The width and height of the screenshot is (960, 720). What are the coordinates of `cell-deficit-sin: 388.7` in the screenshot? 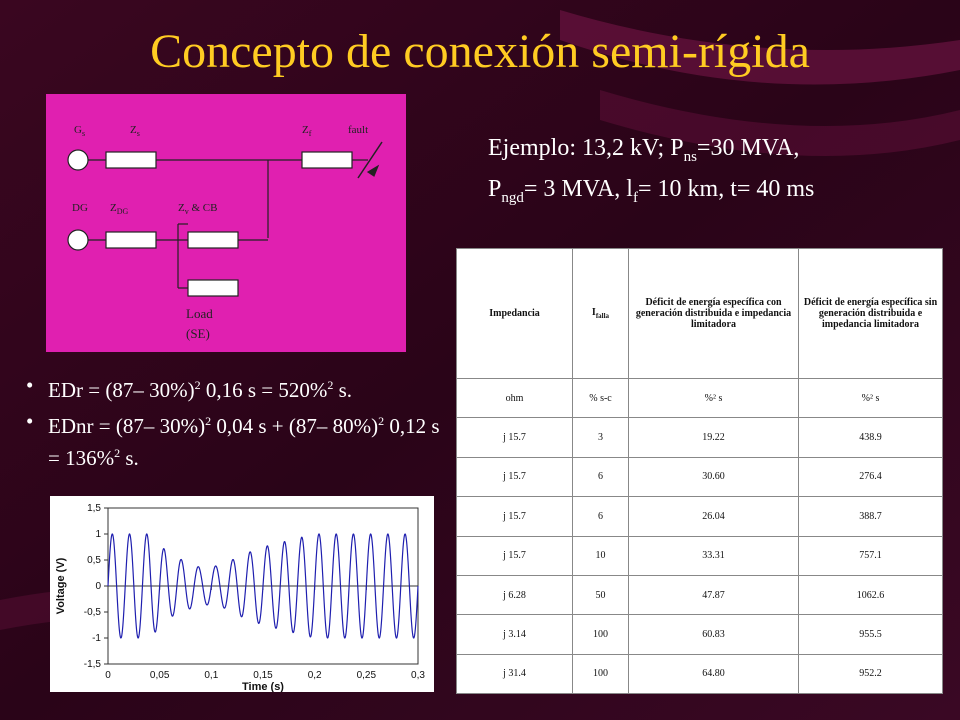 It's located at (870, 516).